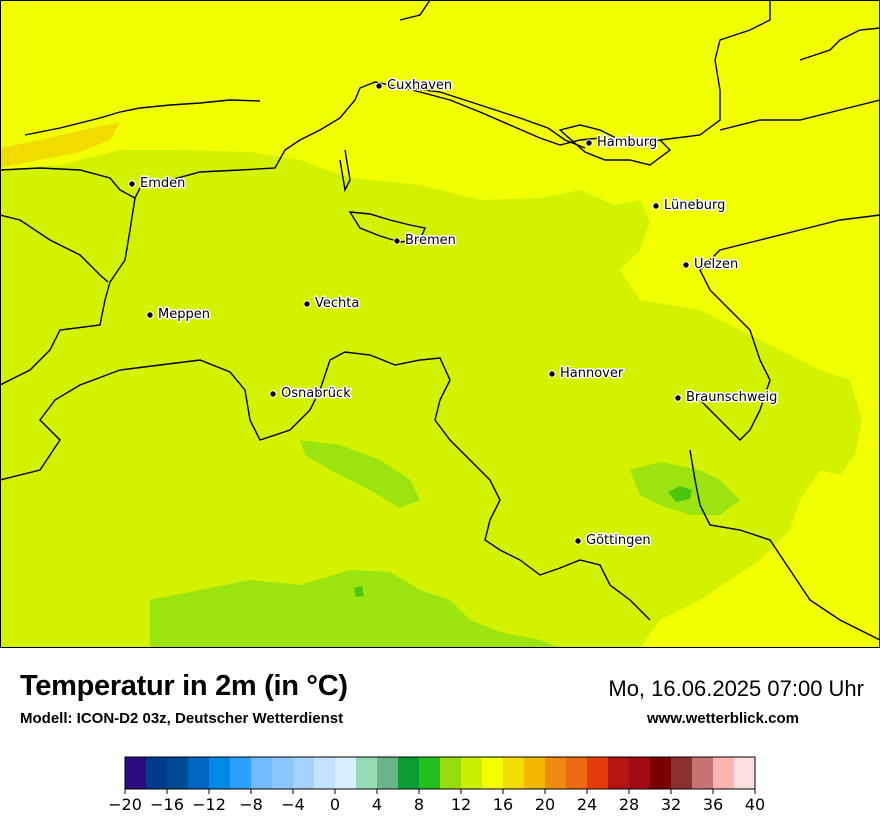 The image size is (880, 830). Describe the element at coordinates (251, 804) in the screenshot. I see `colorbar-tick-label: −8` at that location.